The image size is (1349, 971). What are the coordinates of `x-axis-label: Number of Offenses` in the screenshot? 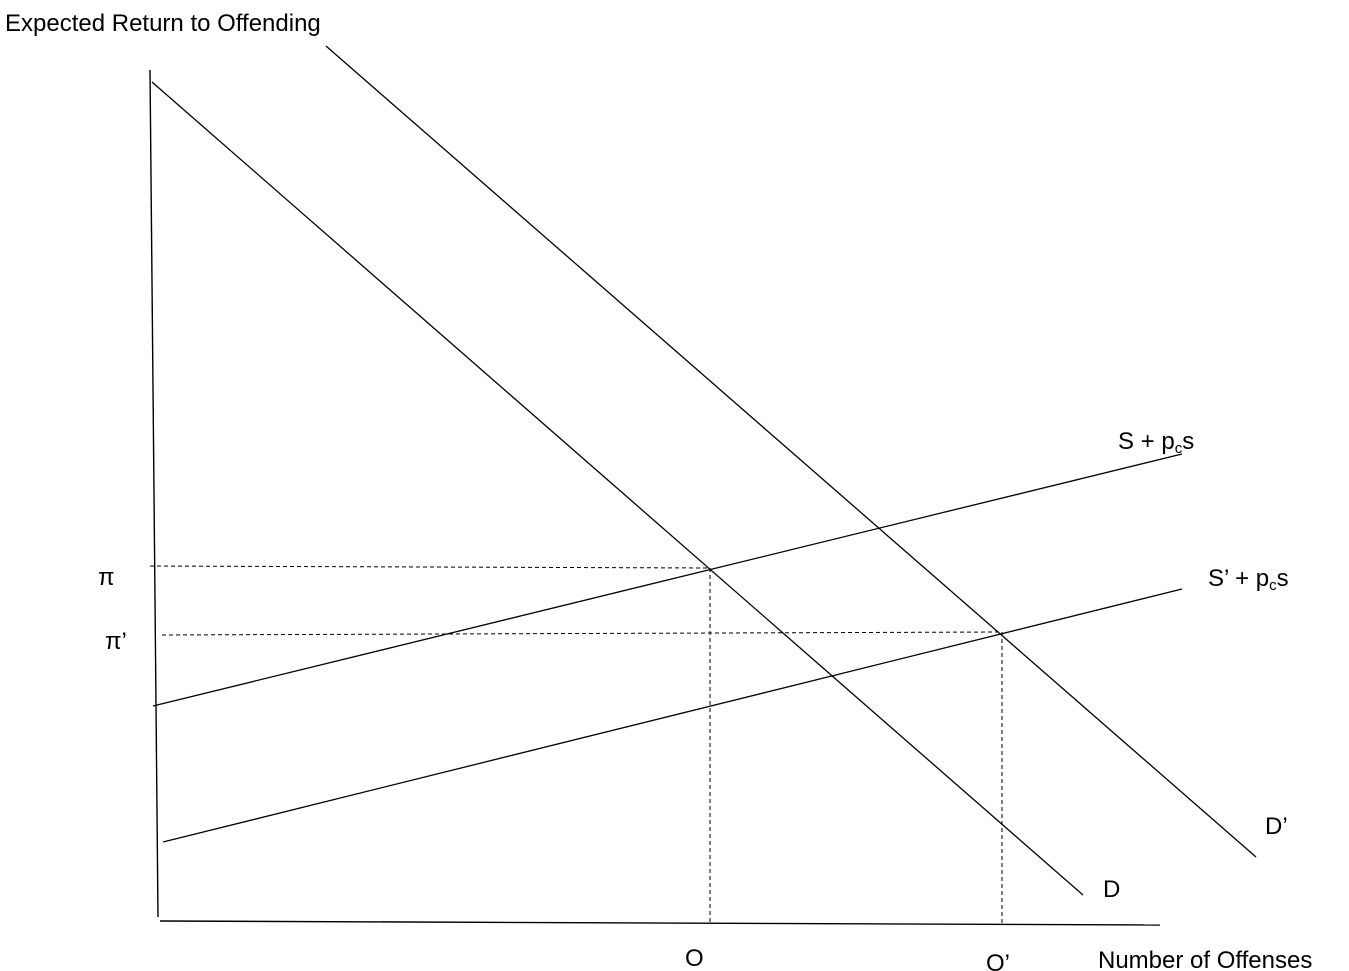 It's located at (1205, 959).